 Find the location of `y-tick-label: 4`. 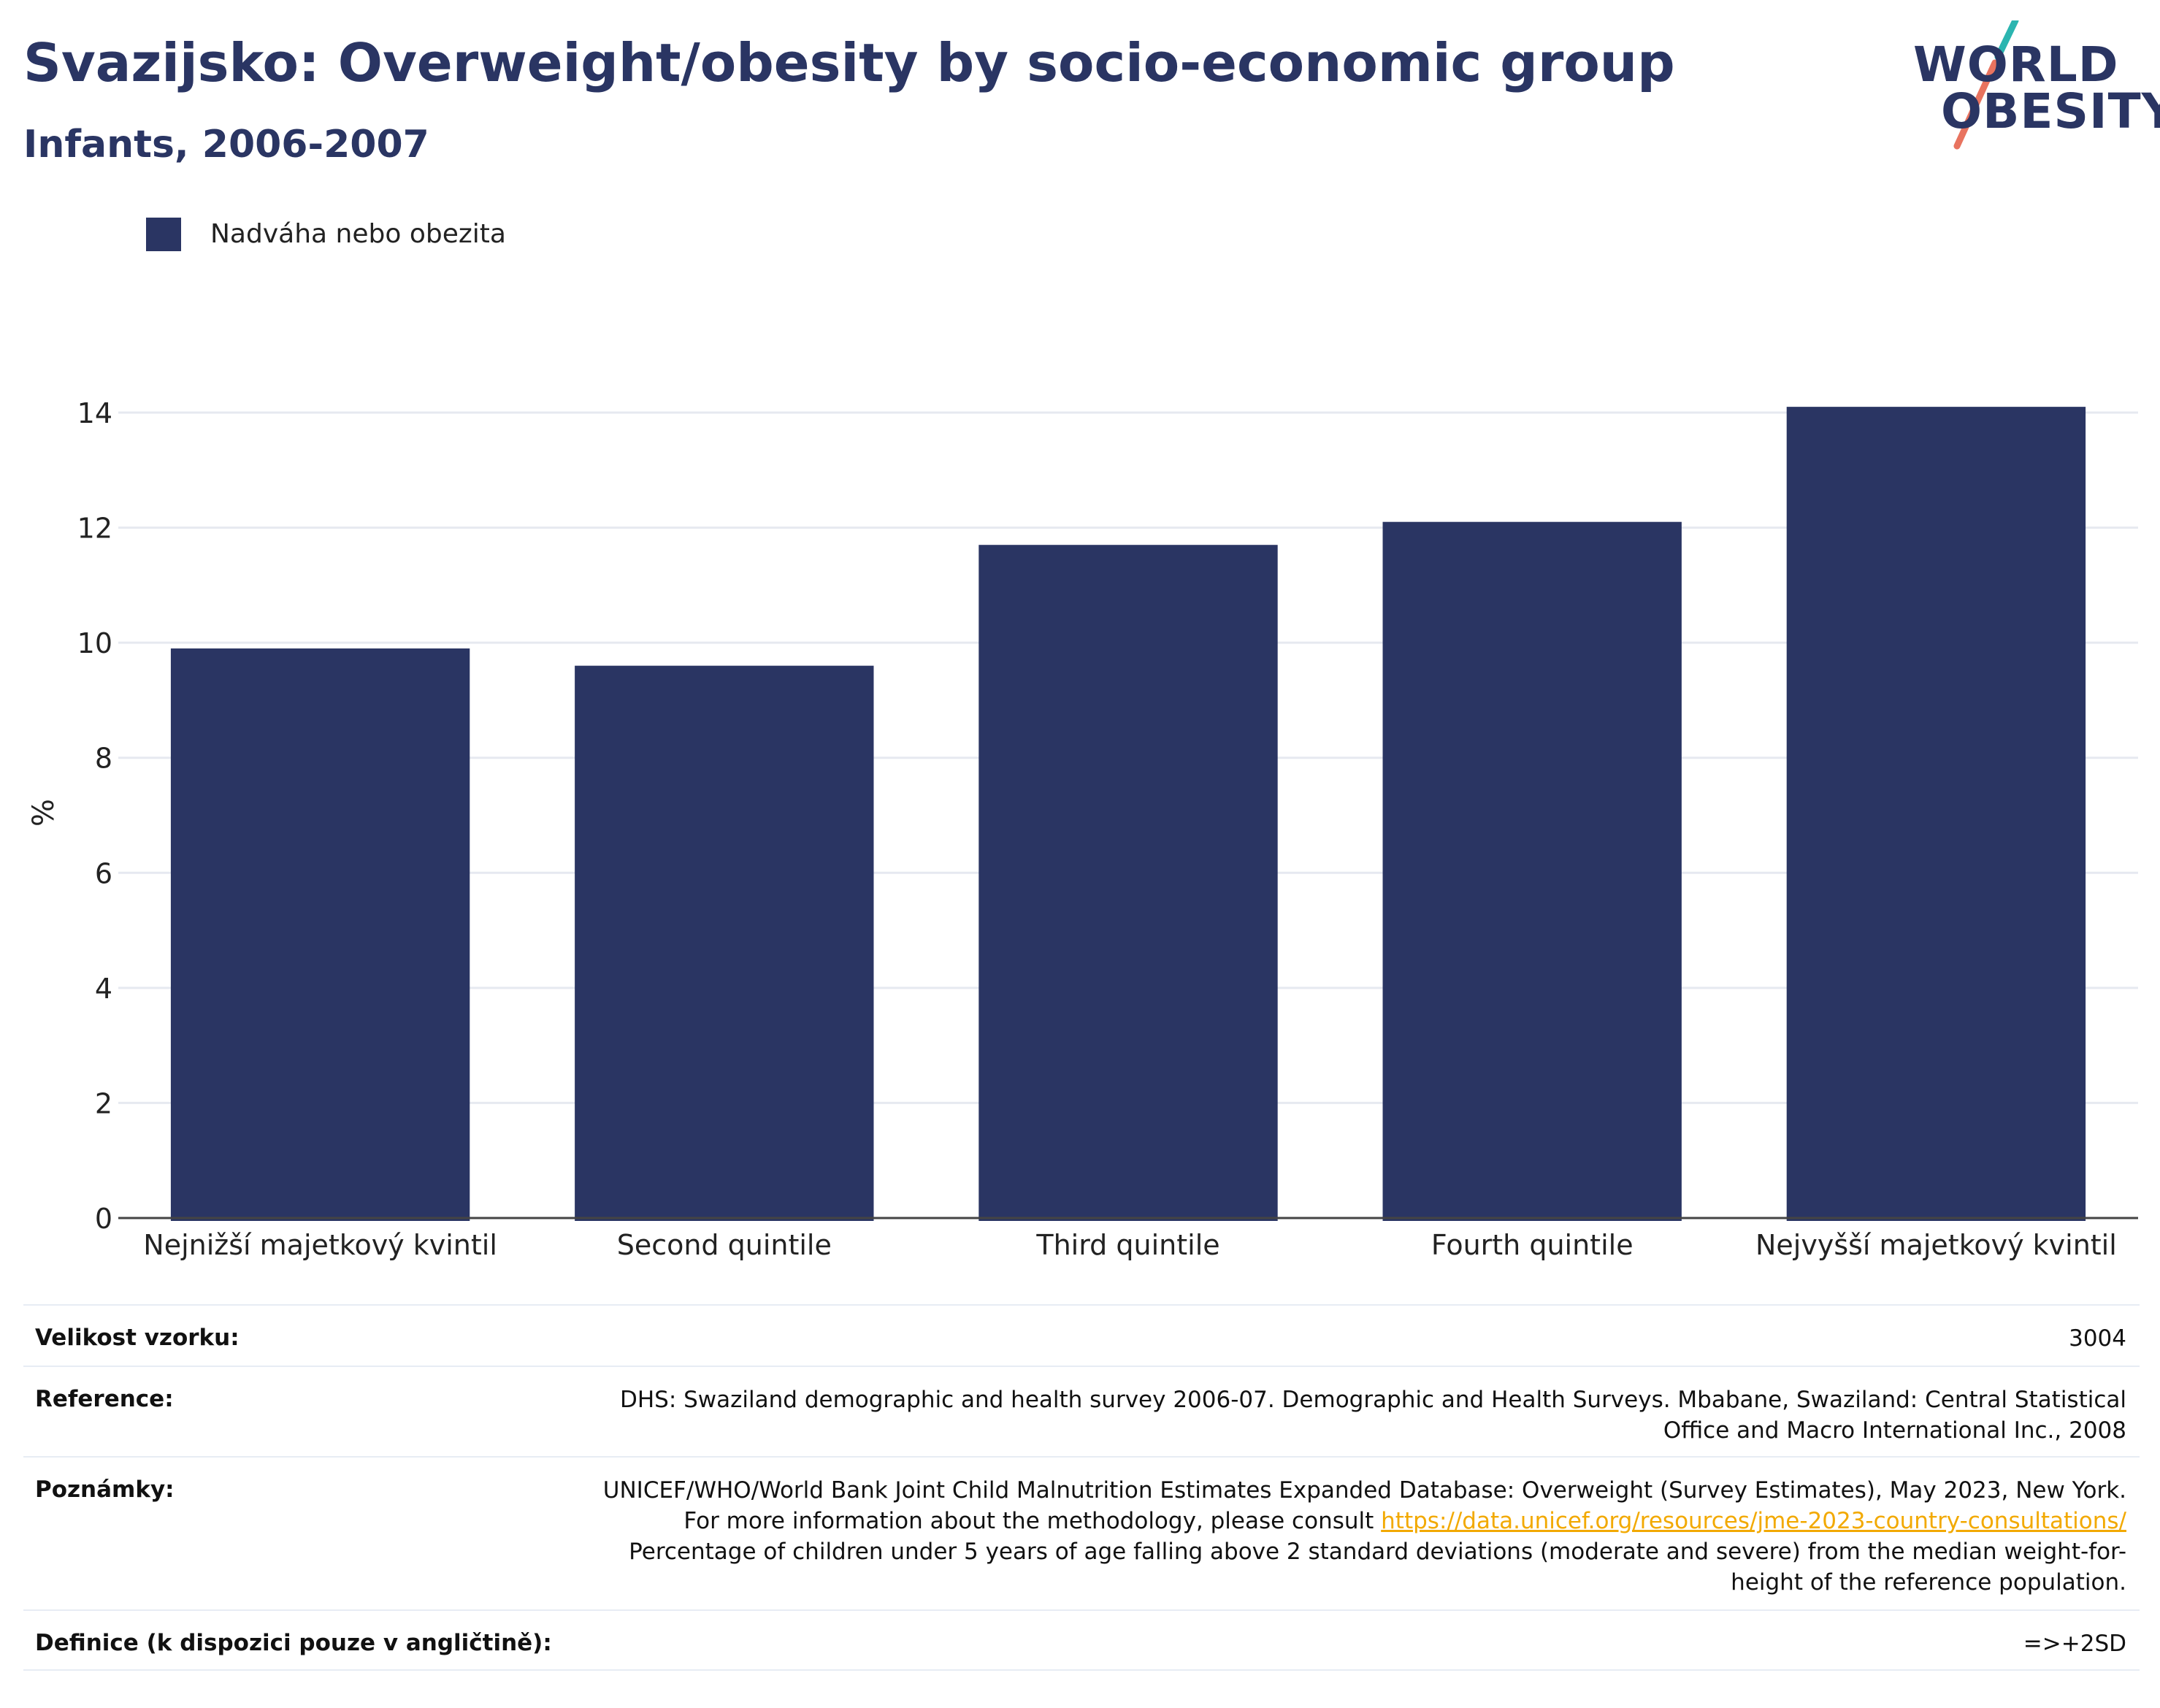

y-tick-label: 4 is located at coordinates (103, 989).